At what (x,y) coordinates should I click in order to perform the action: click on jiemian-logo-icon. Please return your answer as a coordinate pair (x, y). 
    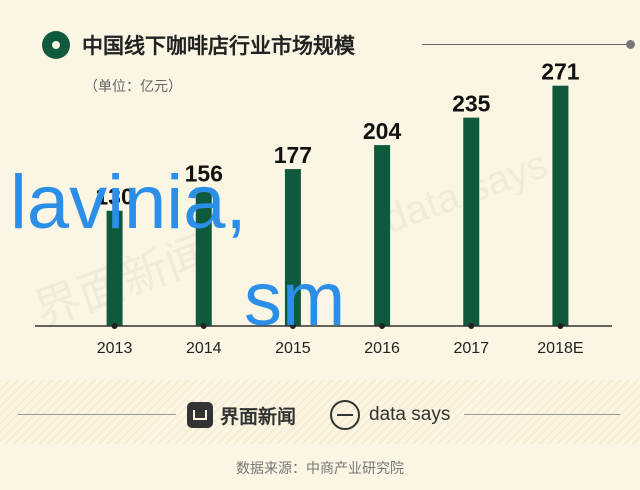
    Looking at the image, I should click on (200, 415).